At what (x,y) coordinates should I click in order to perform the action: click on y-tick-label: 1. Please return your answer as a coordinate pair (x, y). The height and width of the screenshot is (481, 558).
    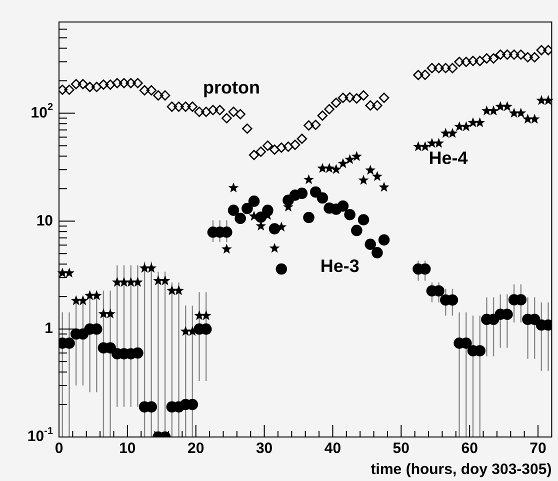
    Looking at the image, I should click on (48, 329).